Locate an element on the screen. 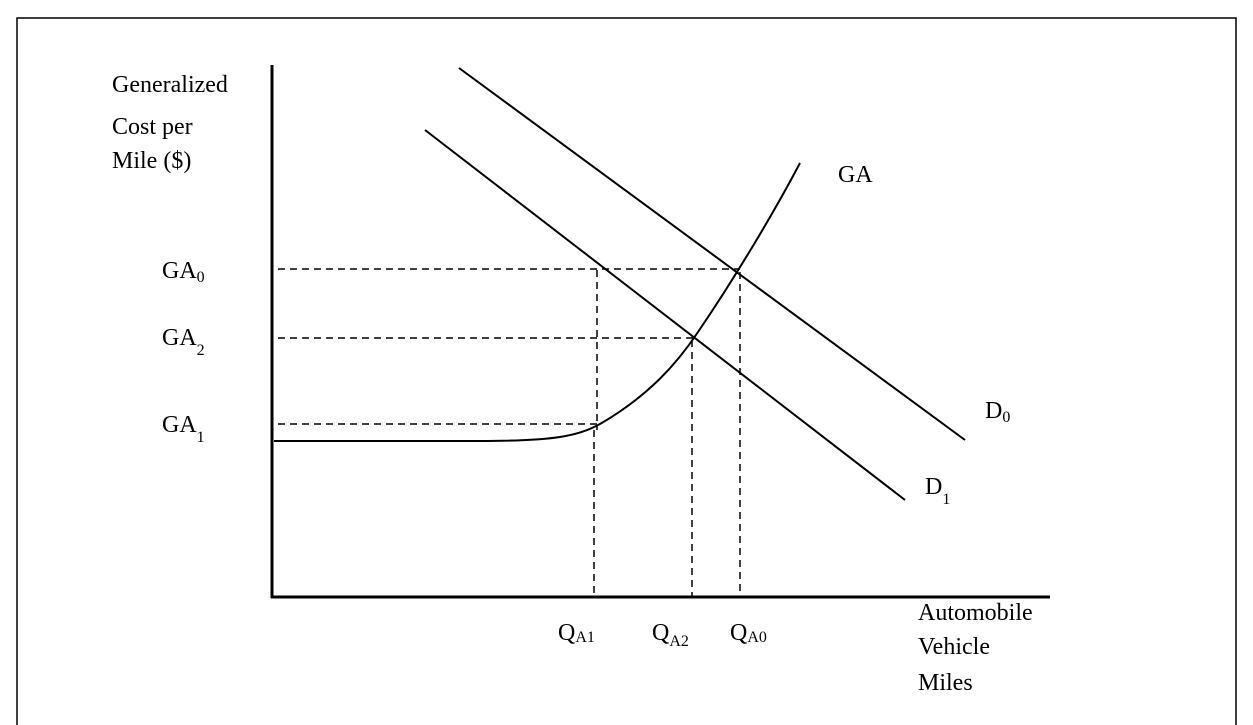 This screenshot has height=725, width=1253. quantity-label: QA0 is located at coordinates (748, 633).